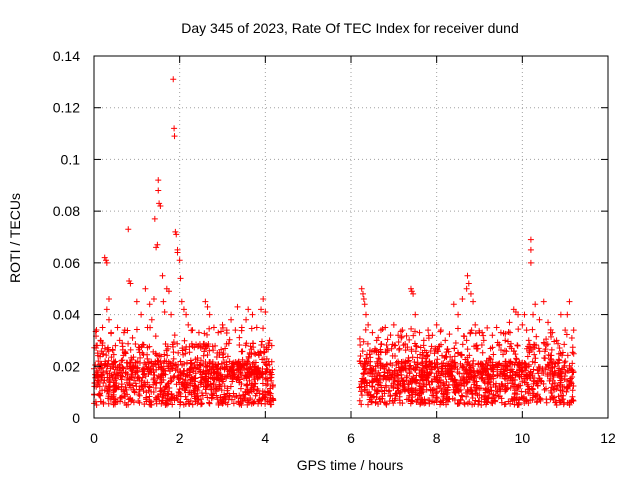  Describe the element at coordinates (180, 438) in the screenshot. I see `x-tick-label: 2` at that location.